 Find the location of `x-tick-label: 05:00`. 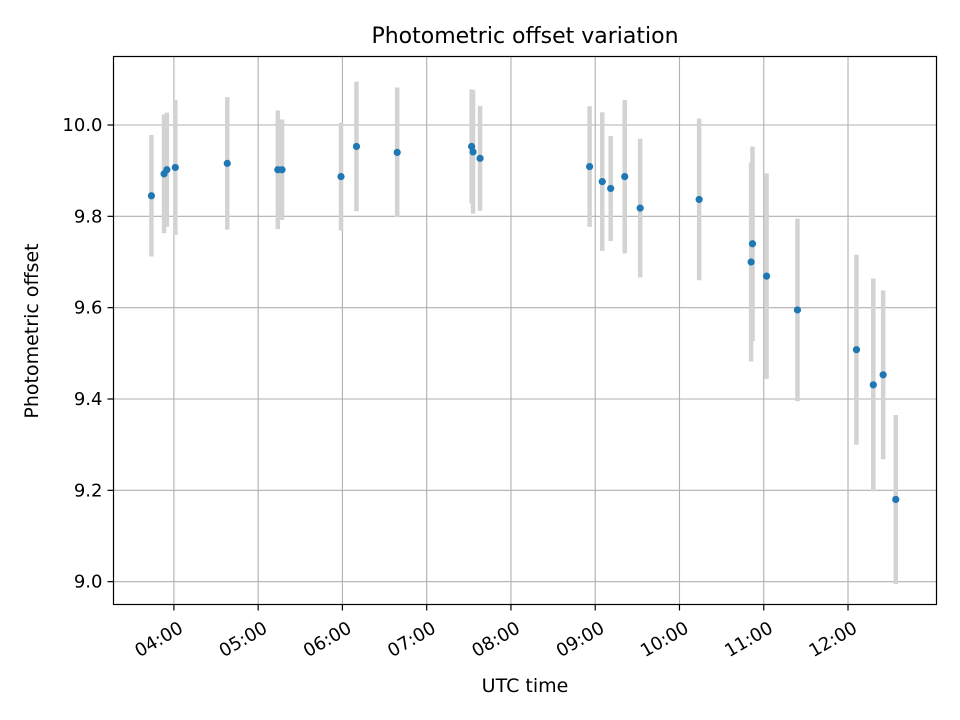

x-tick-label: 05:00 is located at coordinates (243, 640).